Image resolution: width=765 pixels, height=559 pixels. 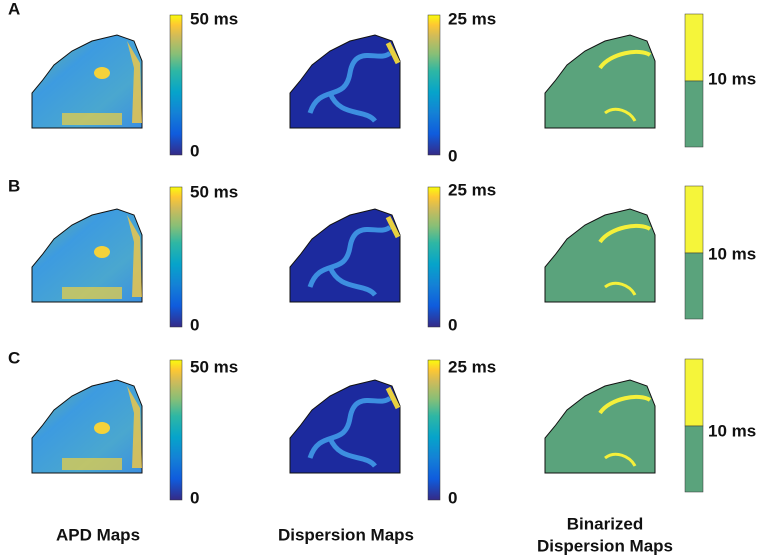 I want to click on column-title: APD Maps, so click(x=98, y=534).